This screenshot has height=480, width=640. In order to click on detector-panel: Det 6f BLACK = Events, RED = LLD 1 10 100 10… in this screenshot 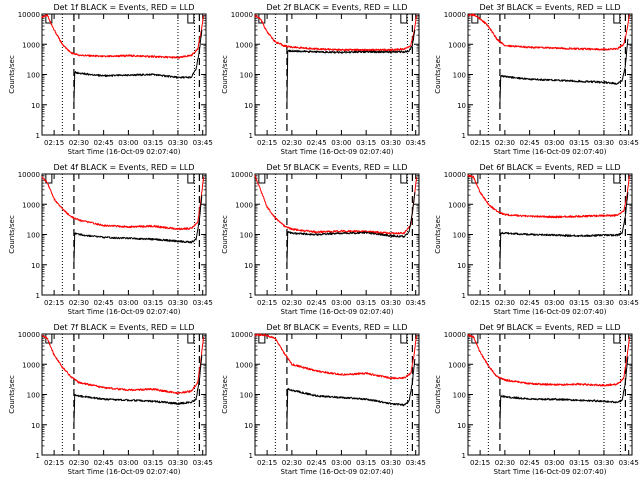, I will do `click(536, 239)`.